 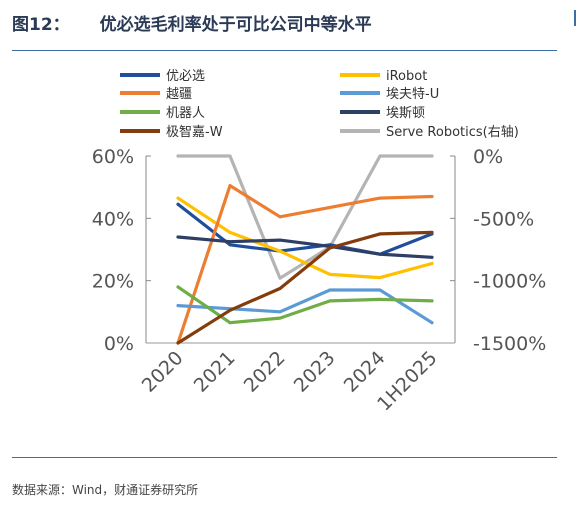 I want to click on x-tick-label: 2020, so click(x=163, y=372).